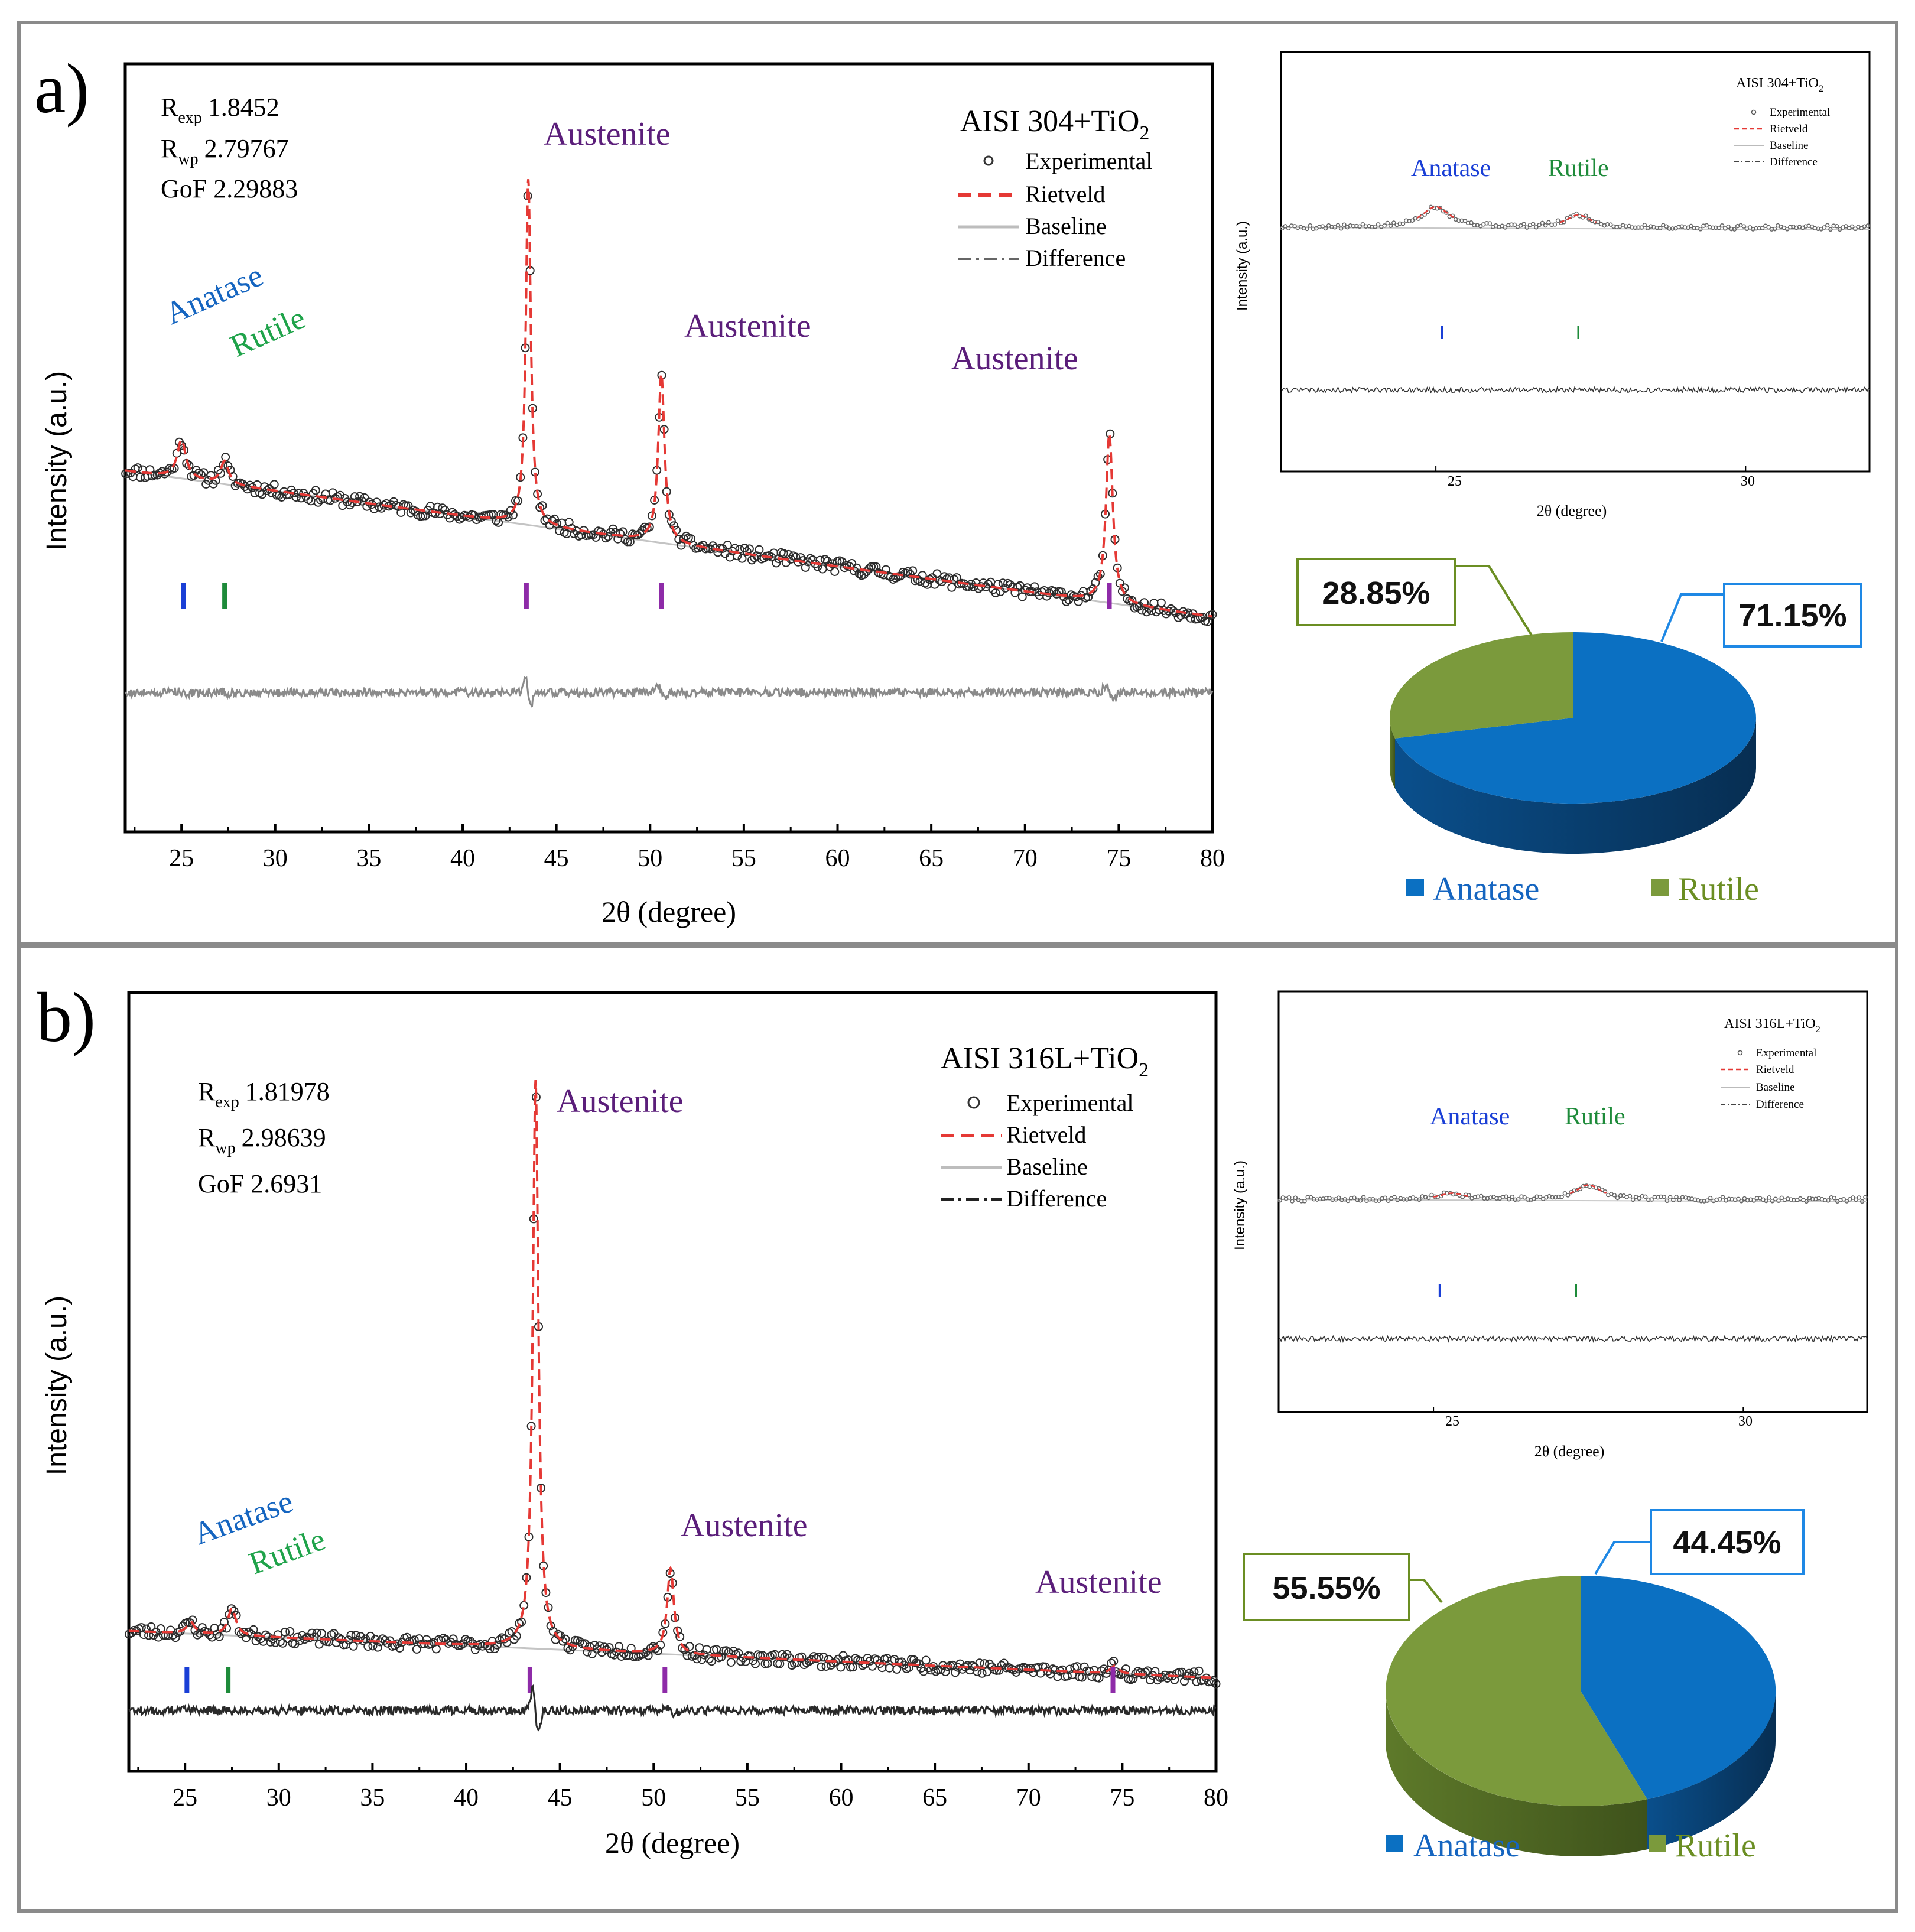  What do you see at coordinates (1415, 887) in the screenshot?
I see `pie-legend-swatch-anatase` at bounding box center [1415, 887].